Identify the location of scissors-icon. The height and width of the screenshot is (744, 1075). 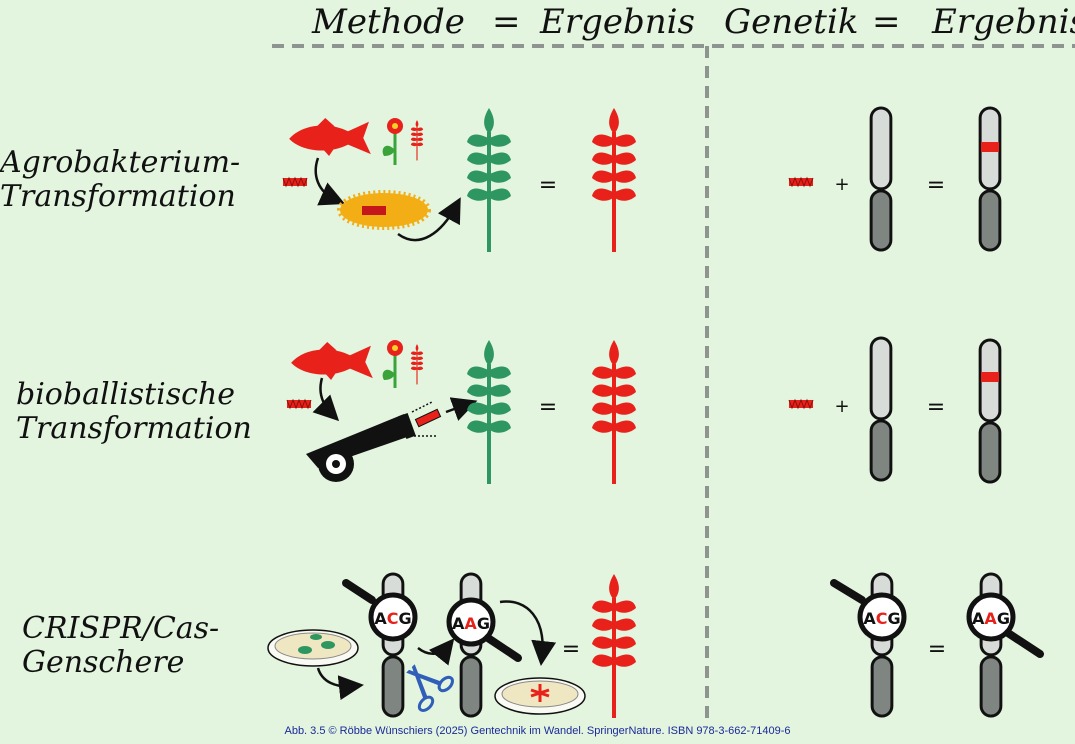
(430, 688).